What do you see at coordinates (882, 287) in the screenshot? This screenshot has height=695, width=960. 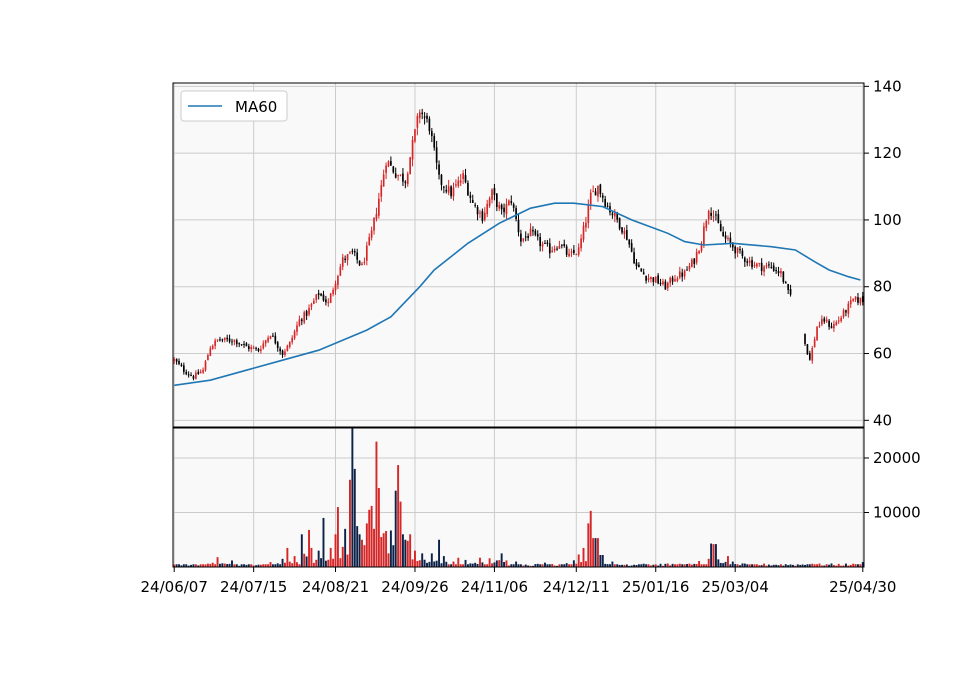 I see `price-tick-label: 80` at bounding box center [882, 287].